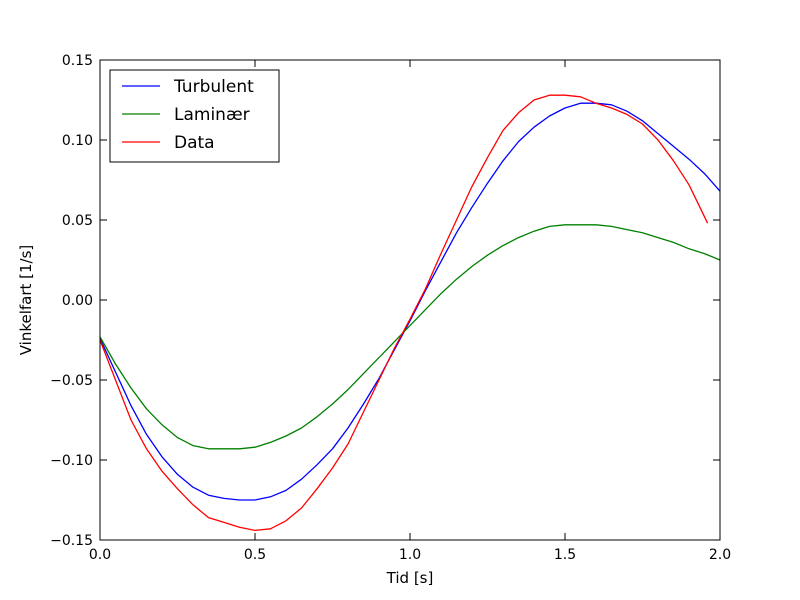 The image size is (800, 600). I want to click on legend-label: Data, so click(194, 143).